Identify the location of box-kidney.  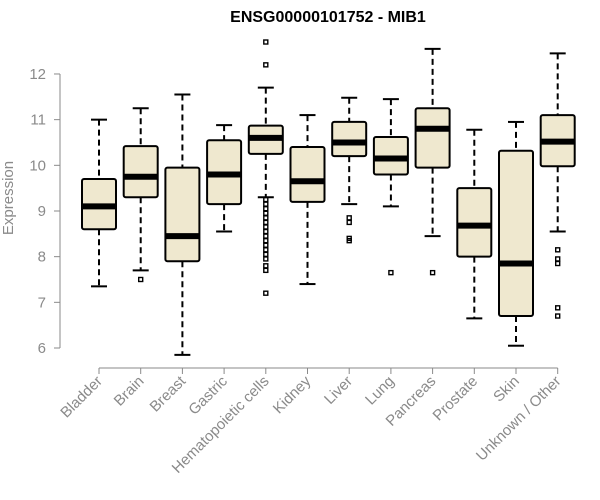
(307, 200).